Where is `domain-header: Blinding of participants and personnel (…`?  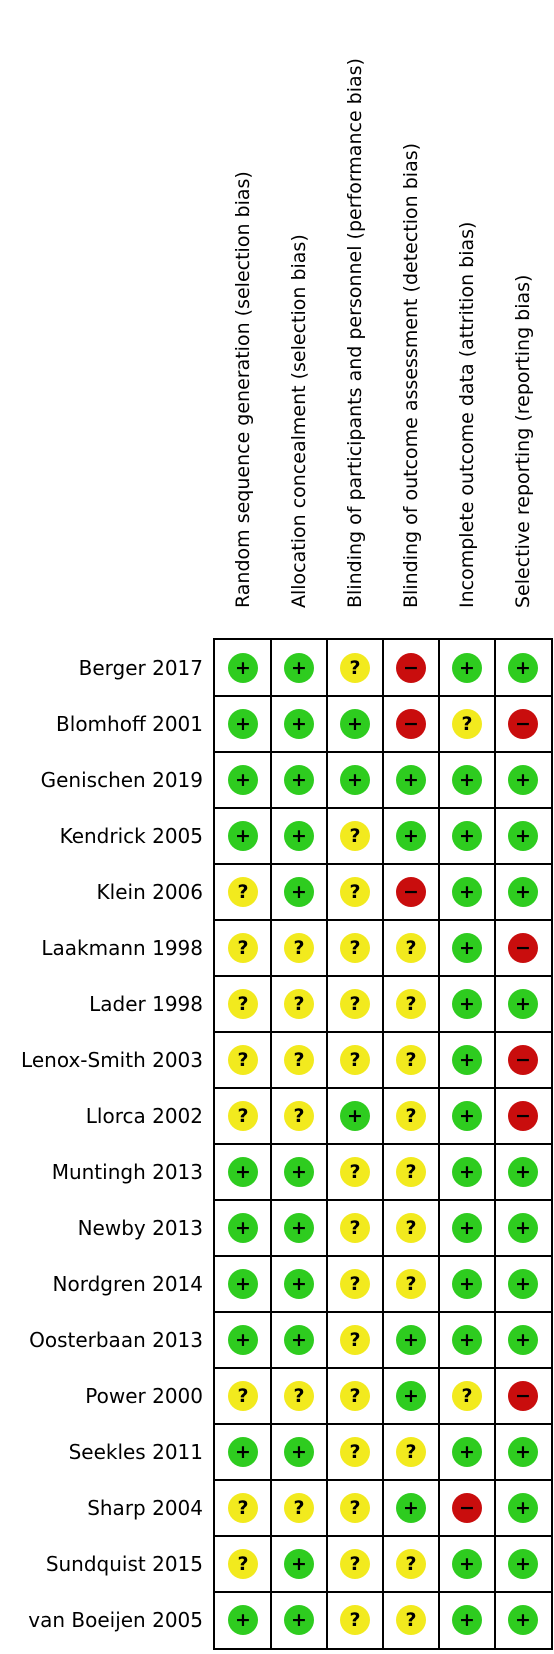 domain-header: Blinding of participants and personnel (… is located at coordinates (355, 318).